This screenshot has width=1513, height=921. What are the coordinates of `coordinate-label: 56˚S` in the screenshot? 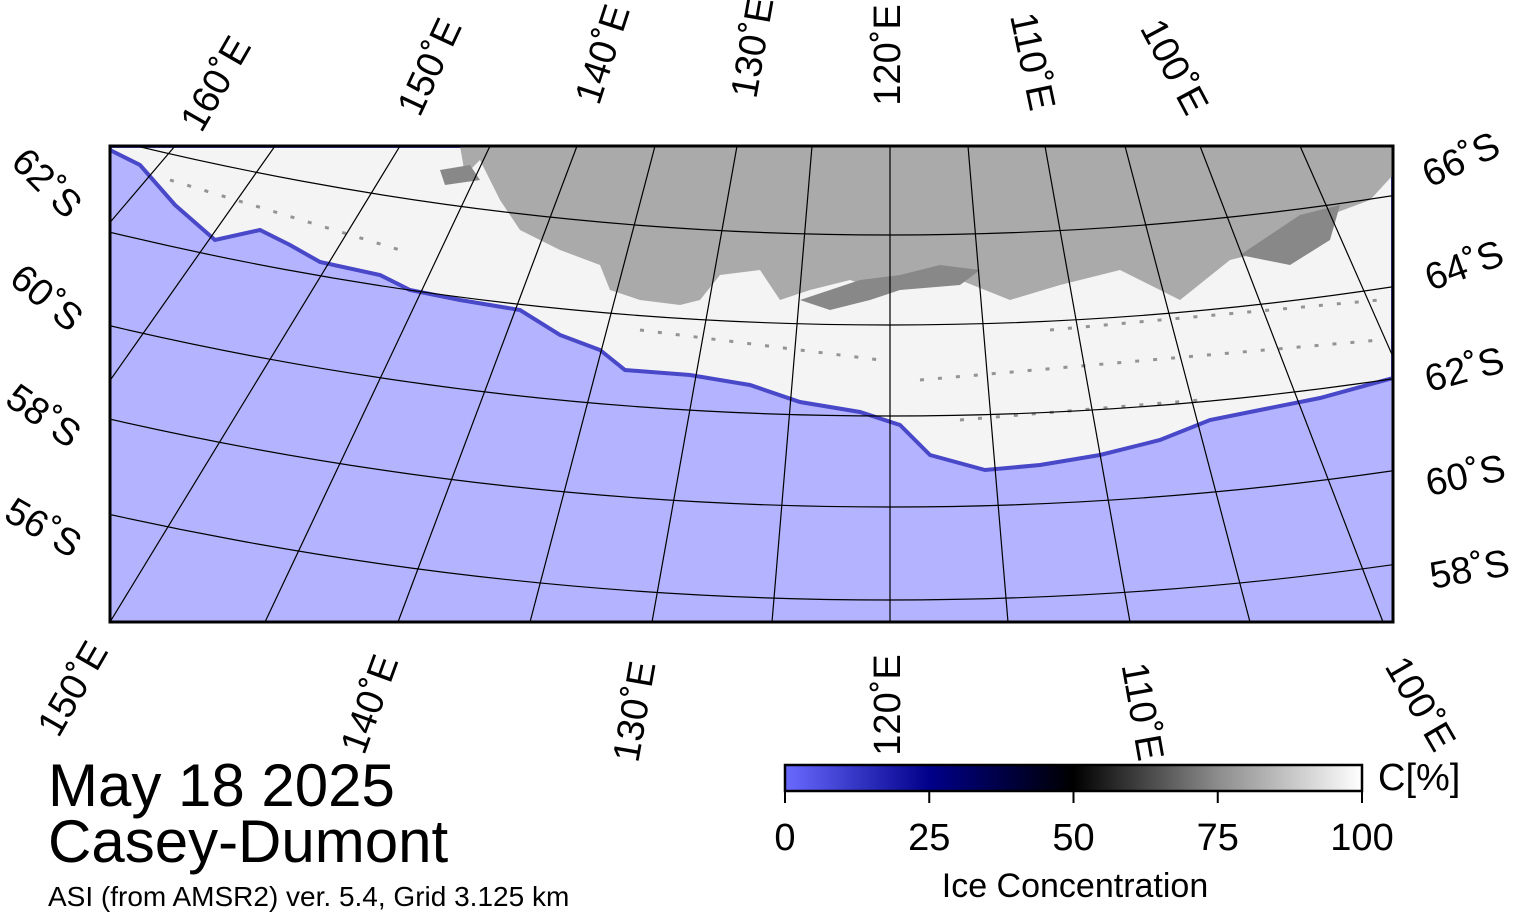 It's located at (44, 528).